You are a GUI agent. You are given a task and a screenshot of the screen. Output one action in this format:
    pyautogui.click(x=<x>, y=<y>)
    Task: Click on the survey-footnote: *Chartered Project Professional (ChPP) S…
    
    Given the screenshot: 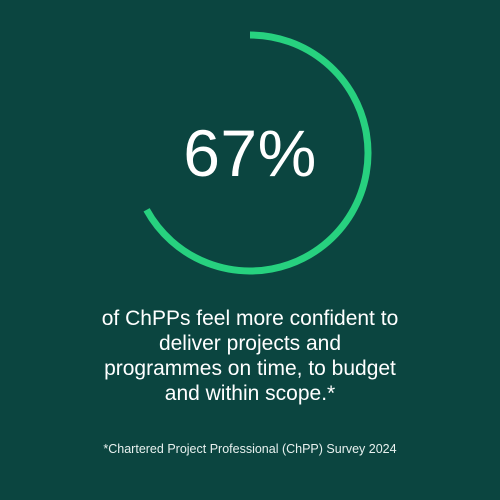 What is the action you would take?
    pyautogui.click(x=250, y=449)
    